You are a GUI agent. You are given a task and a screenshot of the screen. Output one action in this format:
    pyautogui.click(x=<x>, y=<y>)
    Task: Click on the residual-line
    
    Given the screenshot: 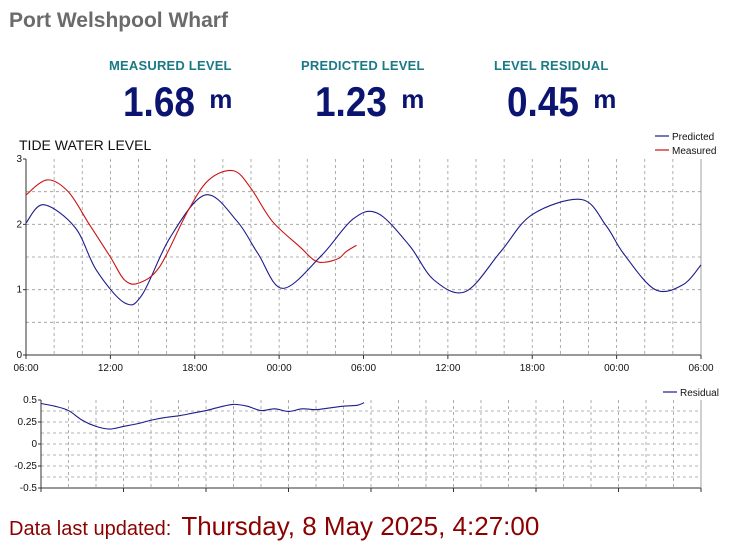 What is the action you would take?
    pyautogui.click(x=202, y=416)
    